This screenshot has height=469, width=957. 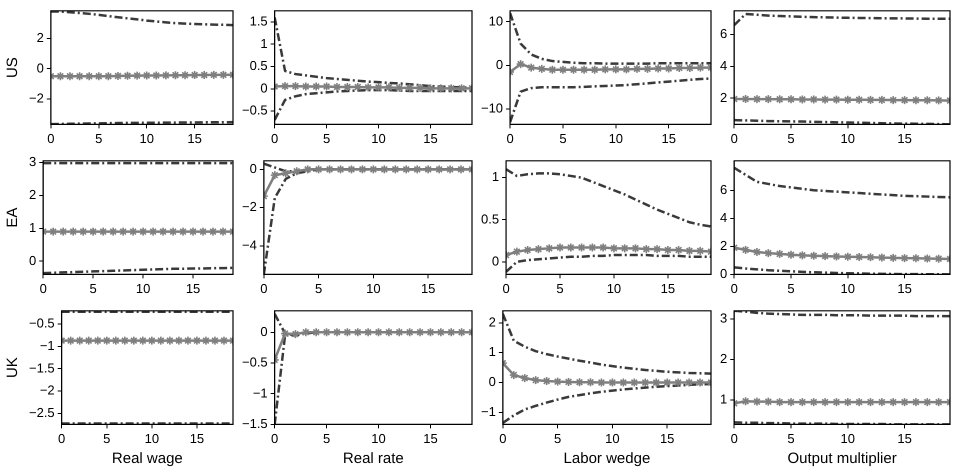 What do you see at coordinates (13, 67) in the screenshot?
I see `y-axis-title: US` at bounding box center [13, 67].